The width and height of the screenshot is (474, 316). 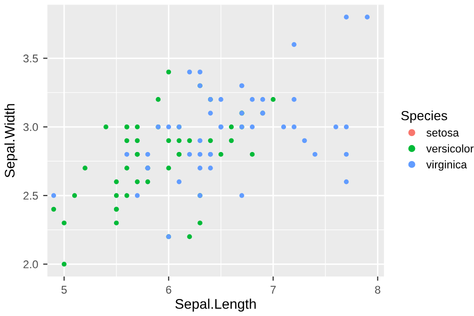 I want to click on y-tick-label: 3.5, so click(x=30, y=58).